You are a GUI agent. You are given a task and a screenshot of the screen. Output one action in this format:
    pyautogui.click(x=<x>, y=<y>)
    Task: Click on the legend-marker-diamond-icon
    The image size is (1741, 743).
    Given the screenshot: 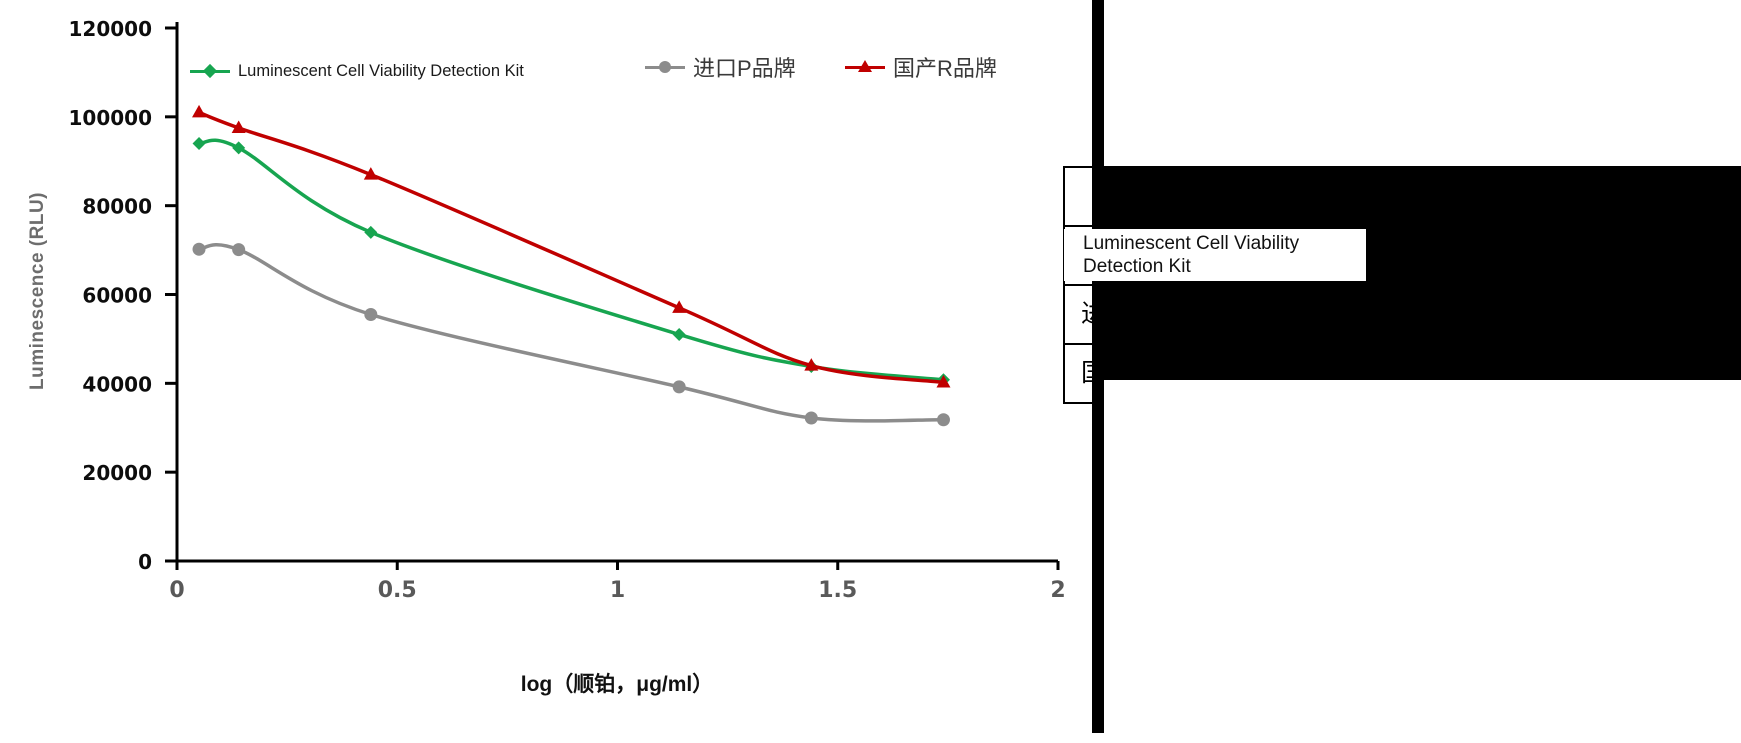 What is the action you would take?
    pyautogui.click(x=210, y=71)
    